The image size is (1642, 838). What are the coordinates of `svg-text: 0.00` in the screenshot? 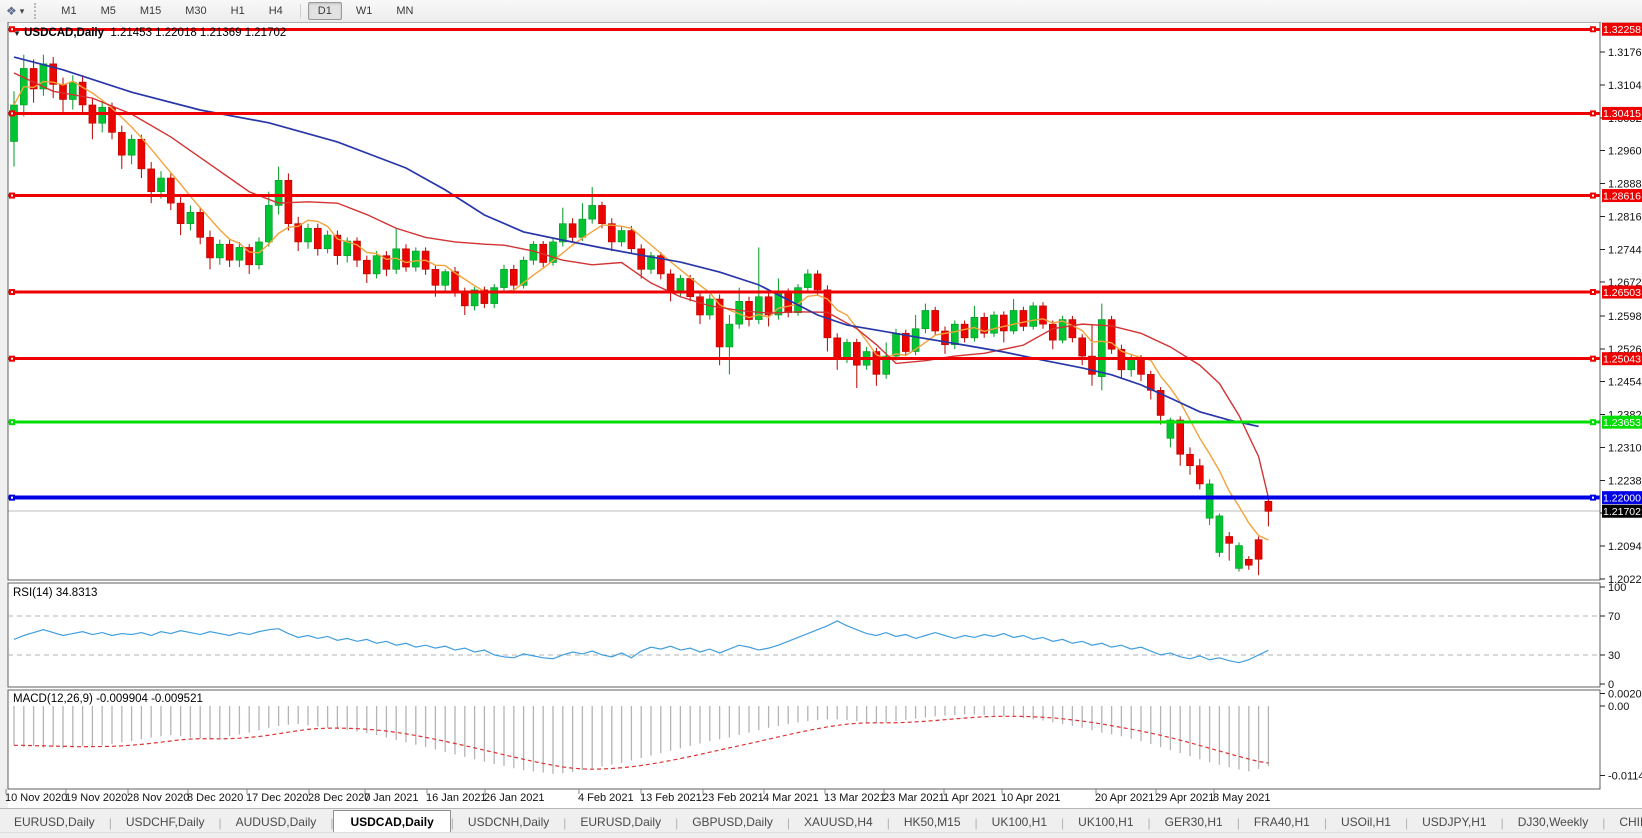 It's located at (1618, 707).